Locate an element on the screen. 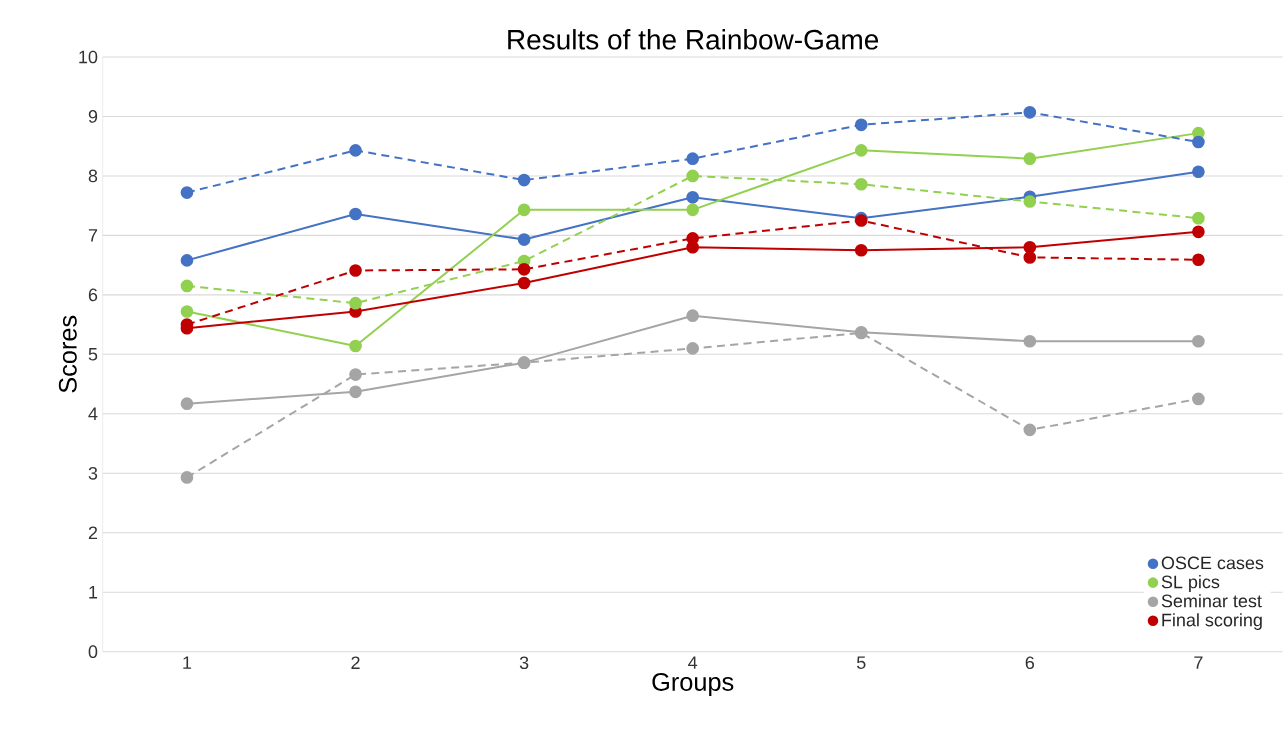  legend-label: SL pics is located at coordinates (1190, 583).